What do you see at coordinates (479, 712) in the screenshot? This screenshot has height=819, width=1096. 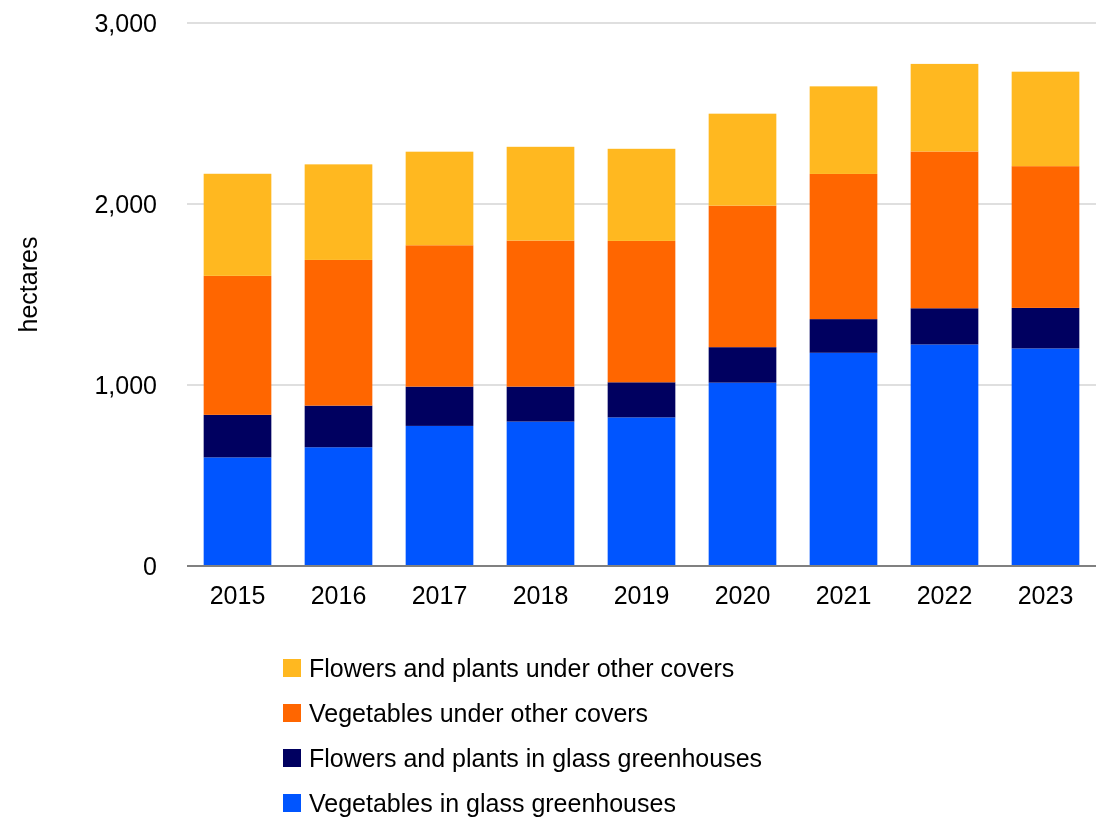 I see `legend-label: Vegetables under other covers` at bounding box center [479, 712].